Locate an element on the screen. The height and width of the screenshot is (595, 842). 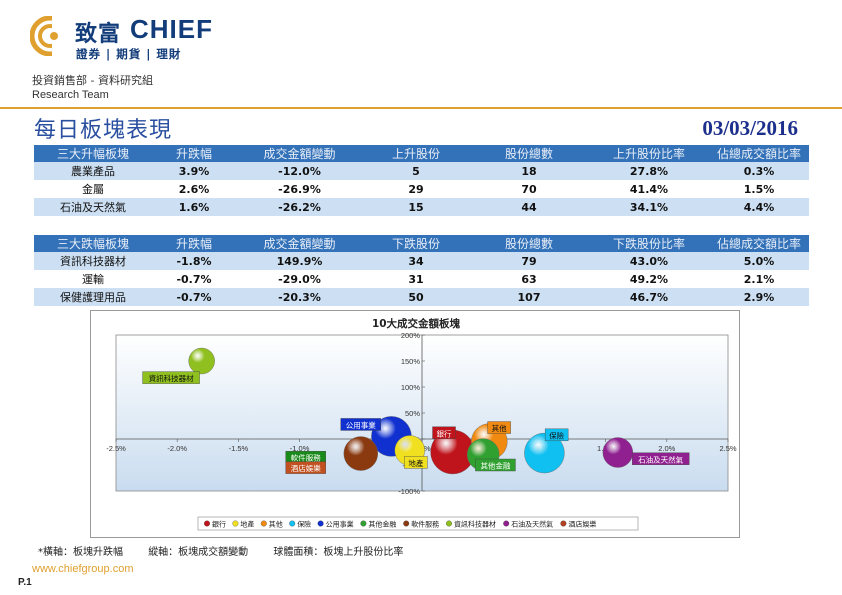
sector-change: -1.8% is located at coordinates (194, 261).